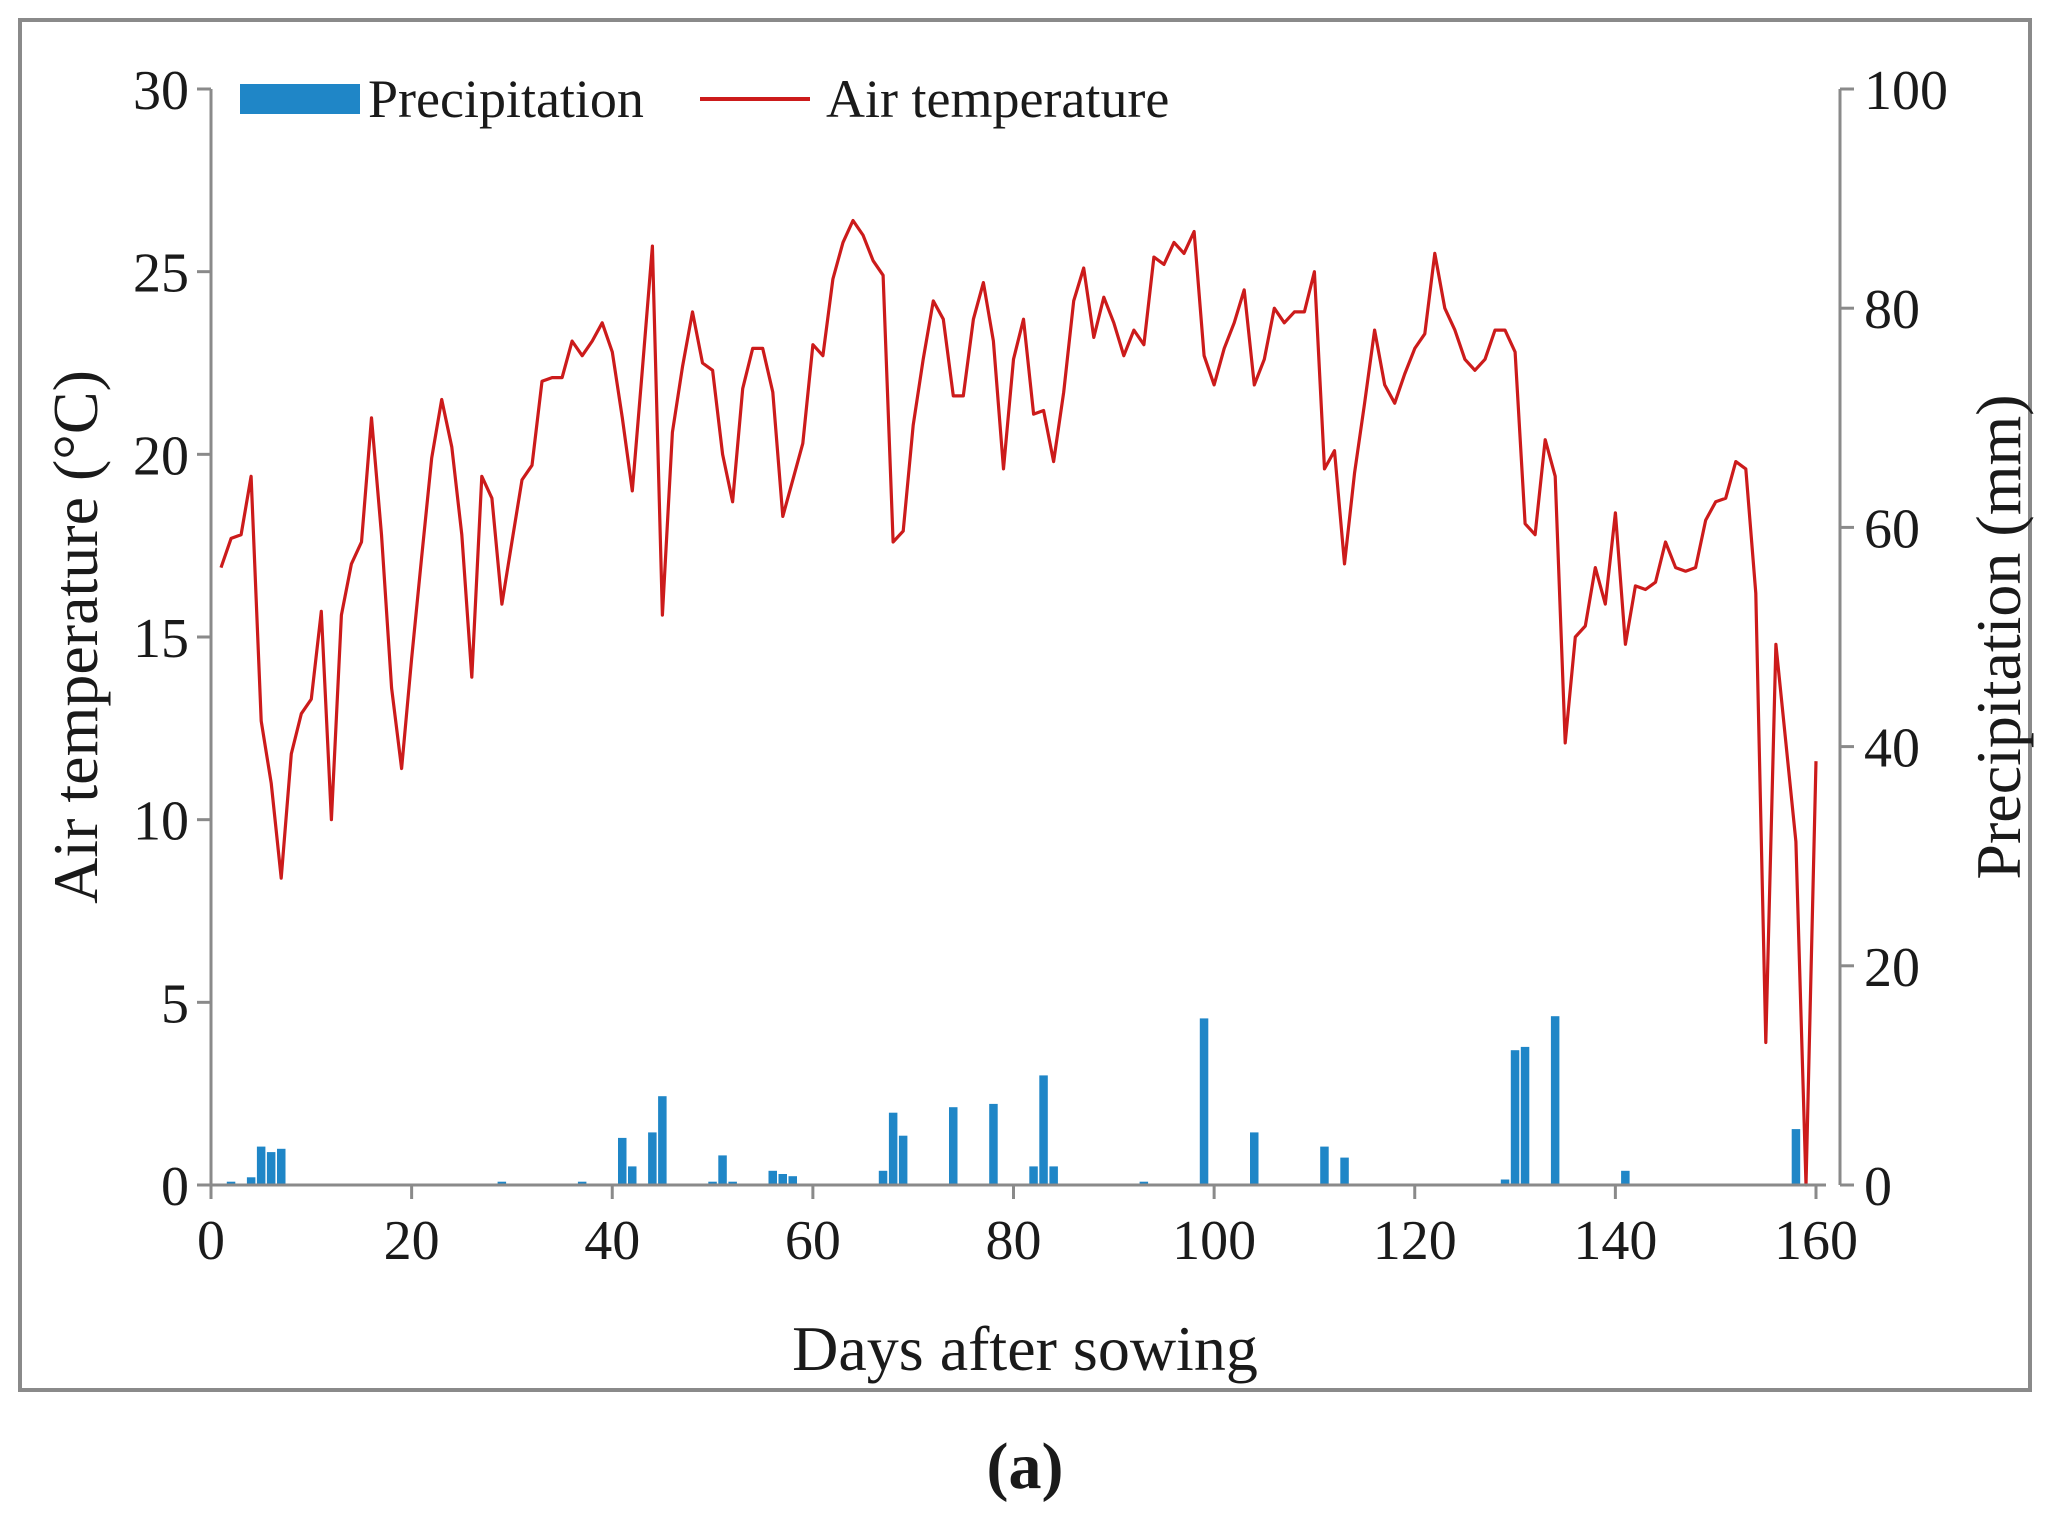 The width and height of the screenshot is (2052, 1525). What do you see at coordinates (211, 1241) in the screenshot?
I see `x-tick-label: 0` at bounding box center [211, 1241].